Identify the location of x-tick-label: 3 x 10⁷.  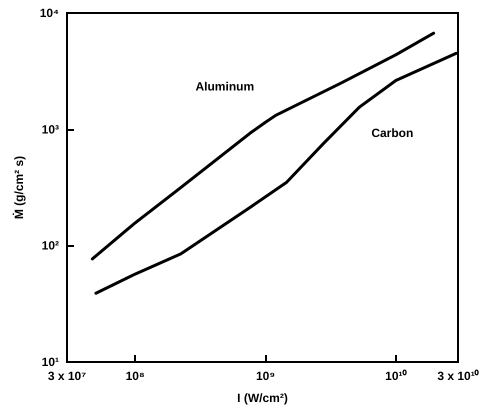
(67, 376).